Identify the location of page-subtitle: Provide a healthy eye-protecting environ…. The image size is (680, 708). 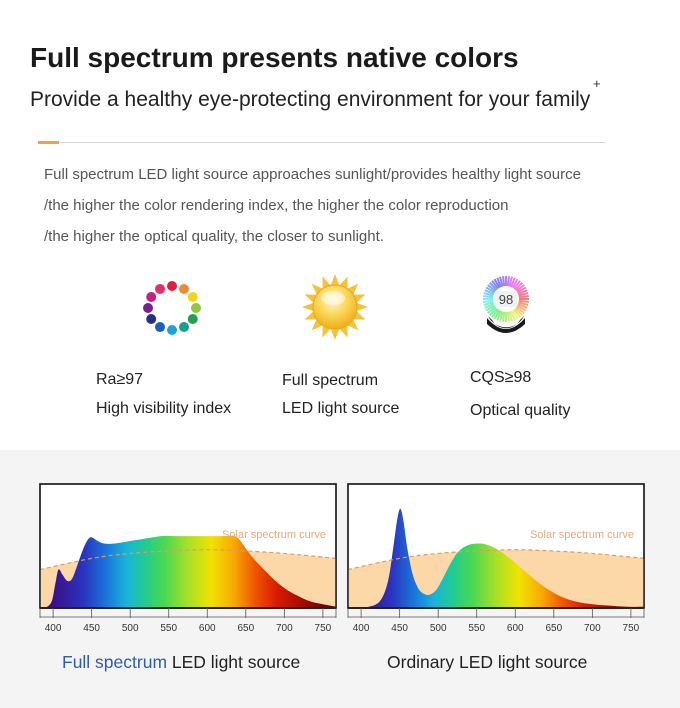
(310, 99).